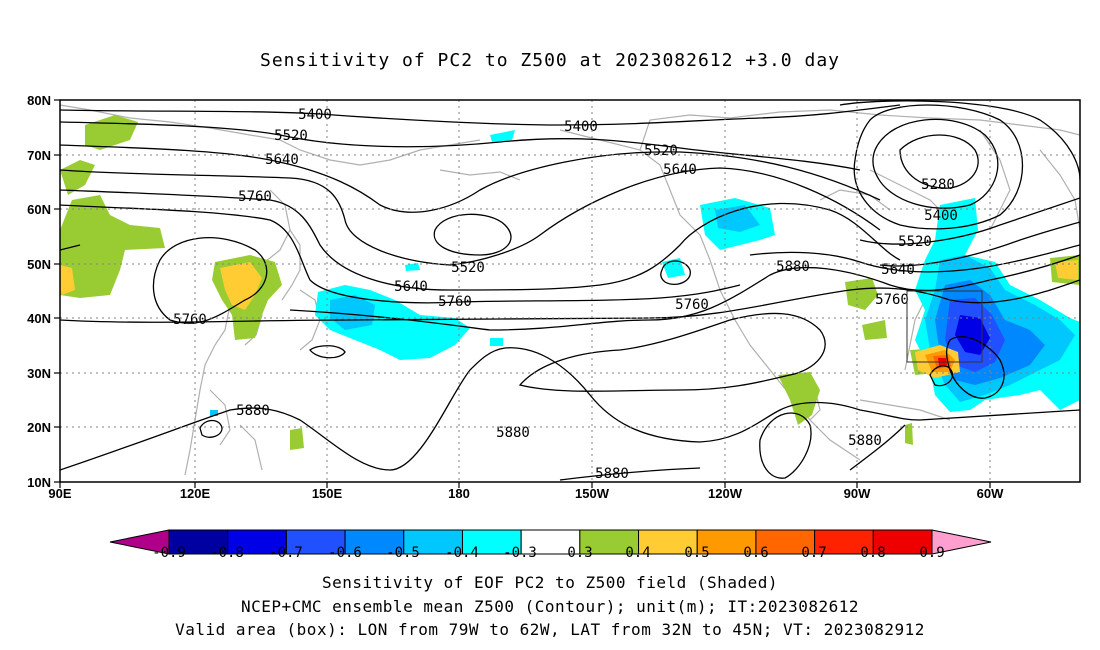  I want to click on contour-label: 5280, so click(938, 185).